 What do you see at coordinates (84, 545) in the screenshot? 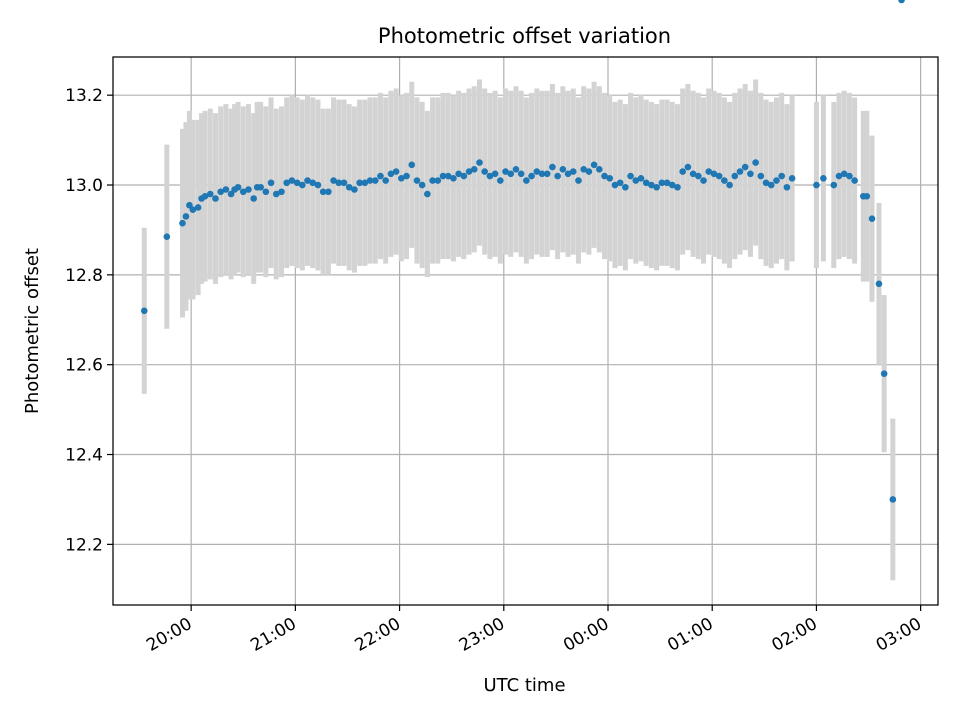
I see `y-tick-label: 12.2` at bounding box center [84, 545].